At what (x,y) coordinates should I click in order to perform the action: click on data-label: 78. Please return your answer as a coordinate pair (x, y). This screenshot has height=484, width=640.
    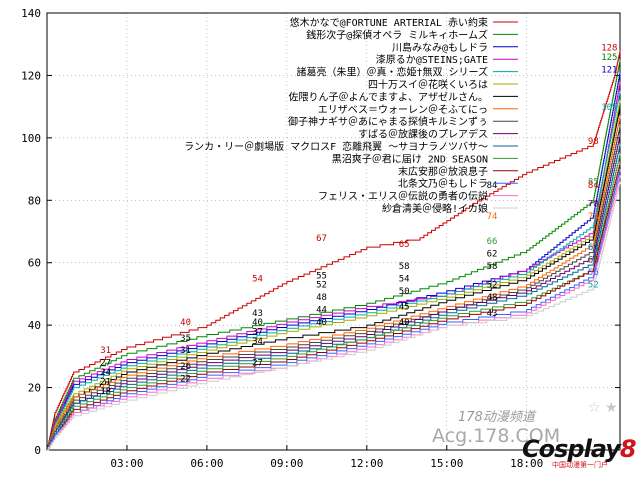
    Looking at the image, I should click on (593, 205).